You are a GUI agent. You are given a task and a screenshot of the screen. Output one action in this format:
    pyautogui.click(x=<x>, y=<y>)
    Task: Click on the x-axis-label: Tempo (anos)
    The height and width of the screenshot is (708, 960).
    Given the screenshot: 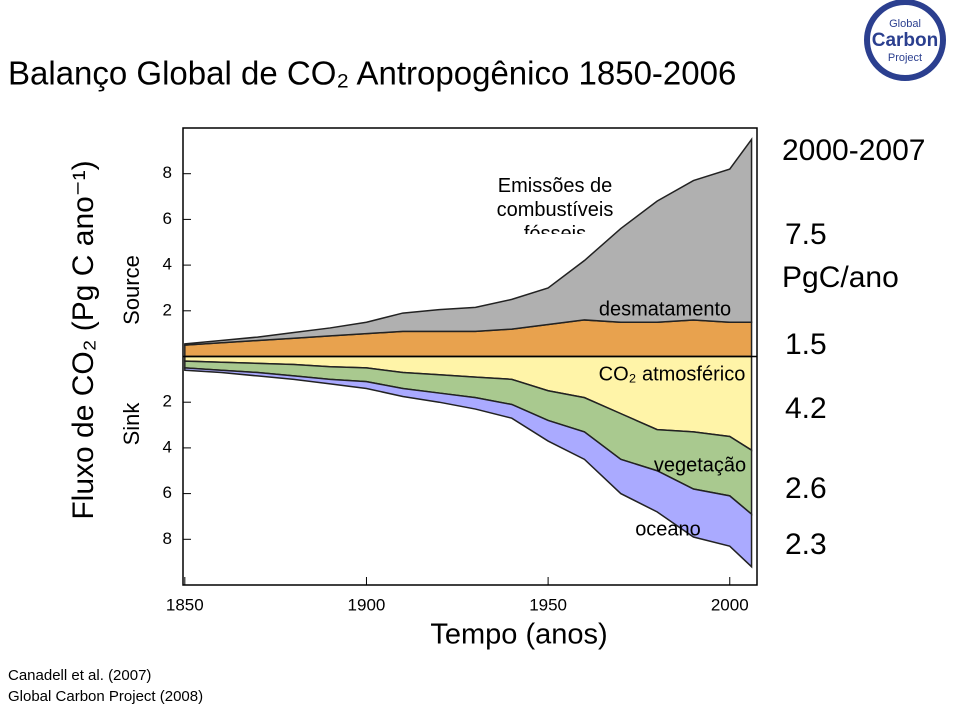 What is the action you would take?
    pyautogui.click(x=518, y=635)
    